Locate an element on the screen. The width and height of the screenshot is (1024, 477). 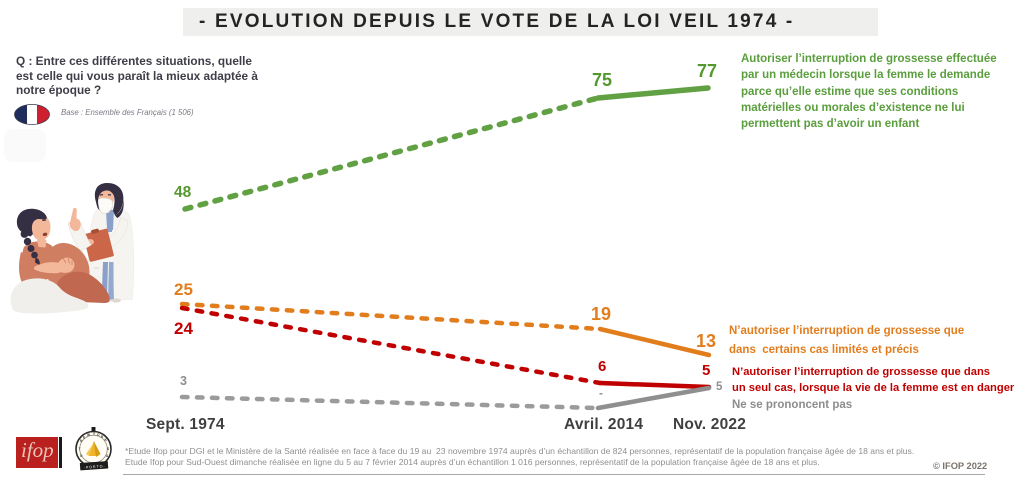
svg-text: N is located at coordinates (81, 441).